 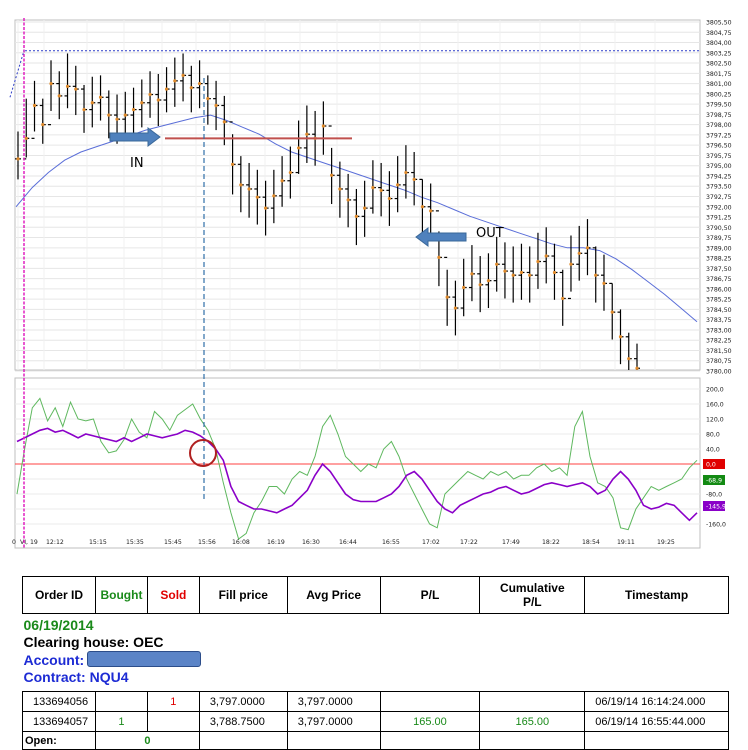 What do you see at coordinates (121, 595) in the screenshot?
I see `header-bought: Bought` at bounding box center [121, 595].